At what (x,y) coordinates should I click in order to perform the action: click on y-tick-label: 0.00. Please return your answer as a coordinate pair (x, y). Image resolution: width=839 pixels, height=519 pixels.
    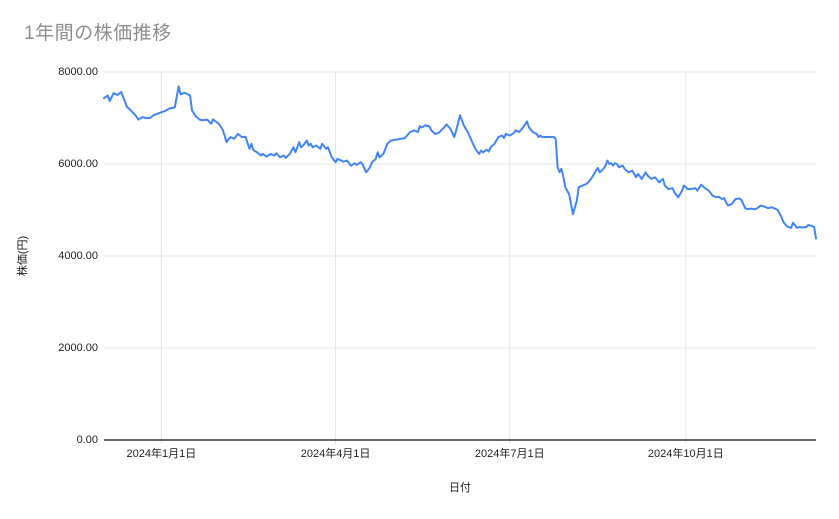
    Looking at the image, I should click on (87, 440).